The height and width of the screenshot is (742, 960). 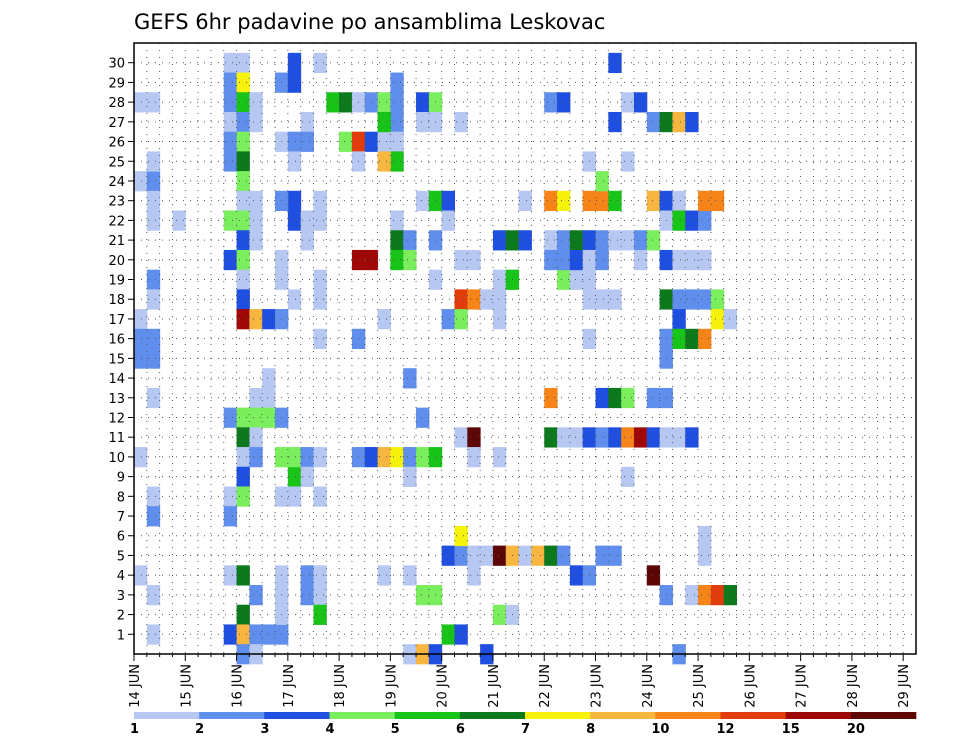 What do you see at coordinates (116, 379) in the screenshot?
I see `y-tick-label: 14` at bounding box center [116, 379].